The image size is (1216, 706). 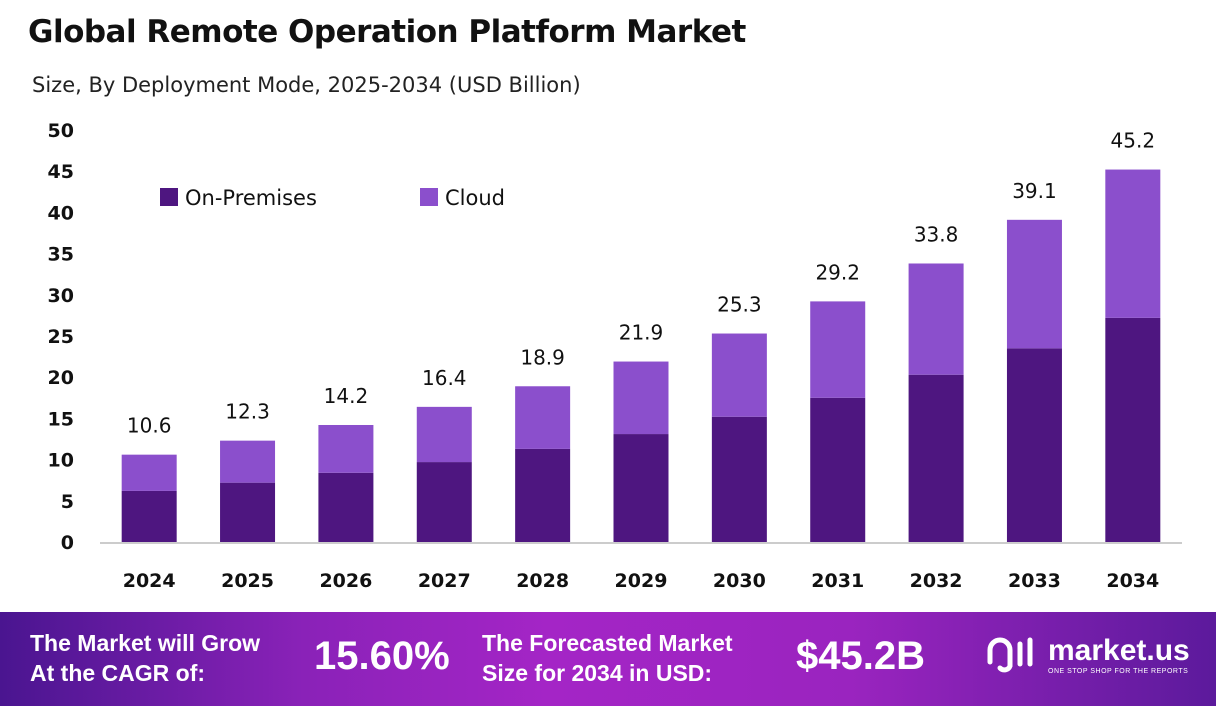 I want to click on total-label: 16.4, so click(x=444, y=378).